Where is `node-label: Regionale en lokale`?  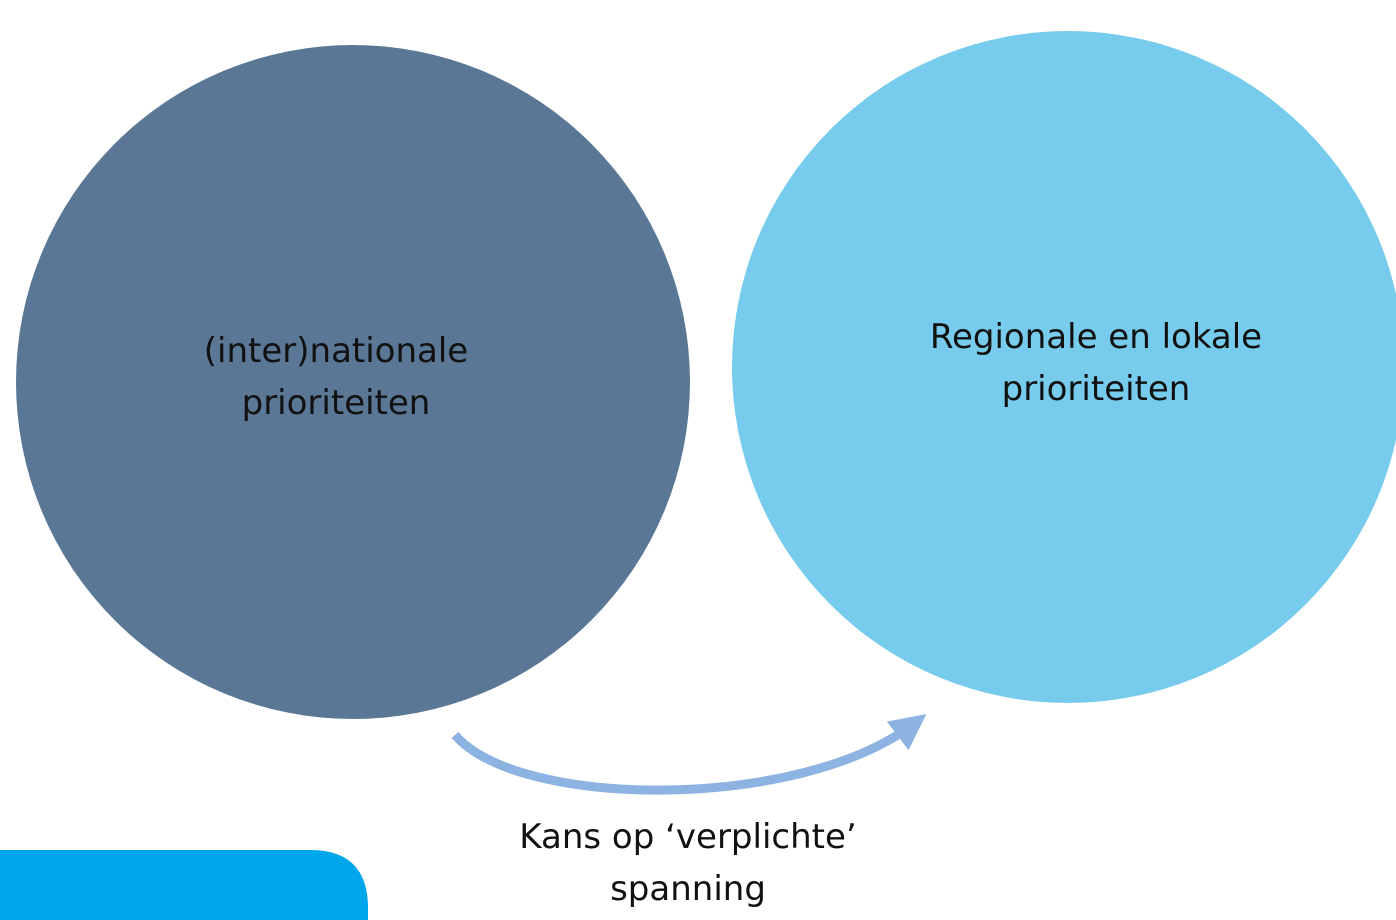
node-label: Regionale en lokale is located at coordinates (1096, 337).